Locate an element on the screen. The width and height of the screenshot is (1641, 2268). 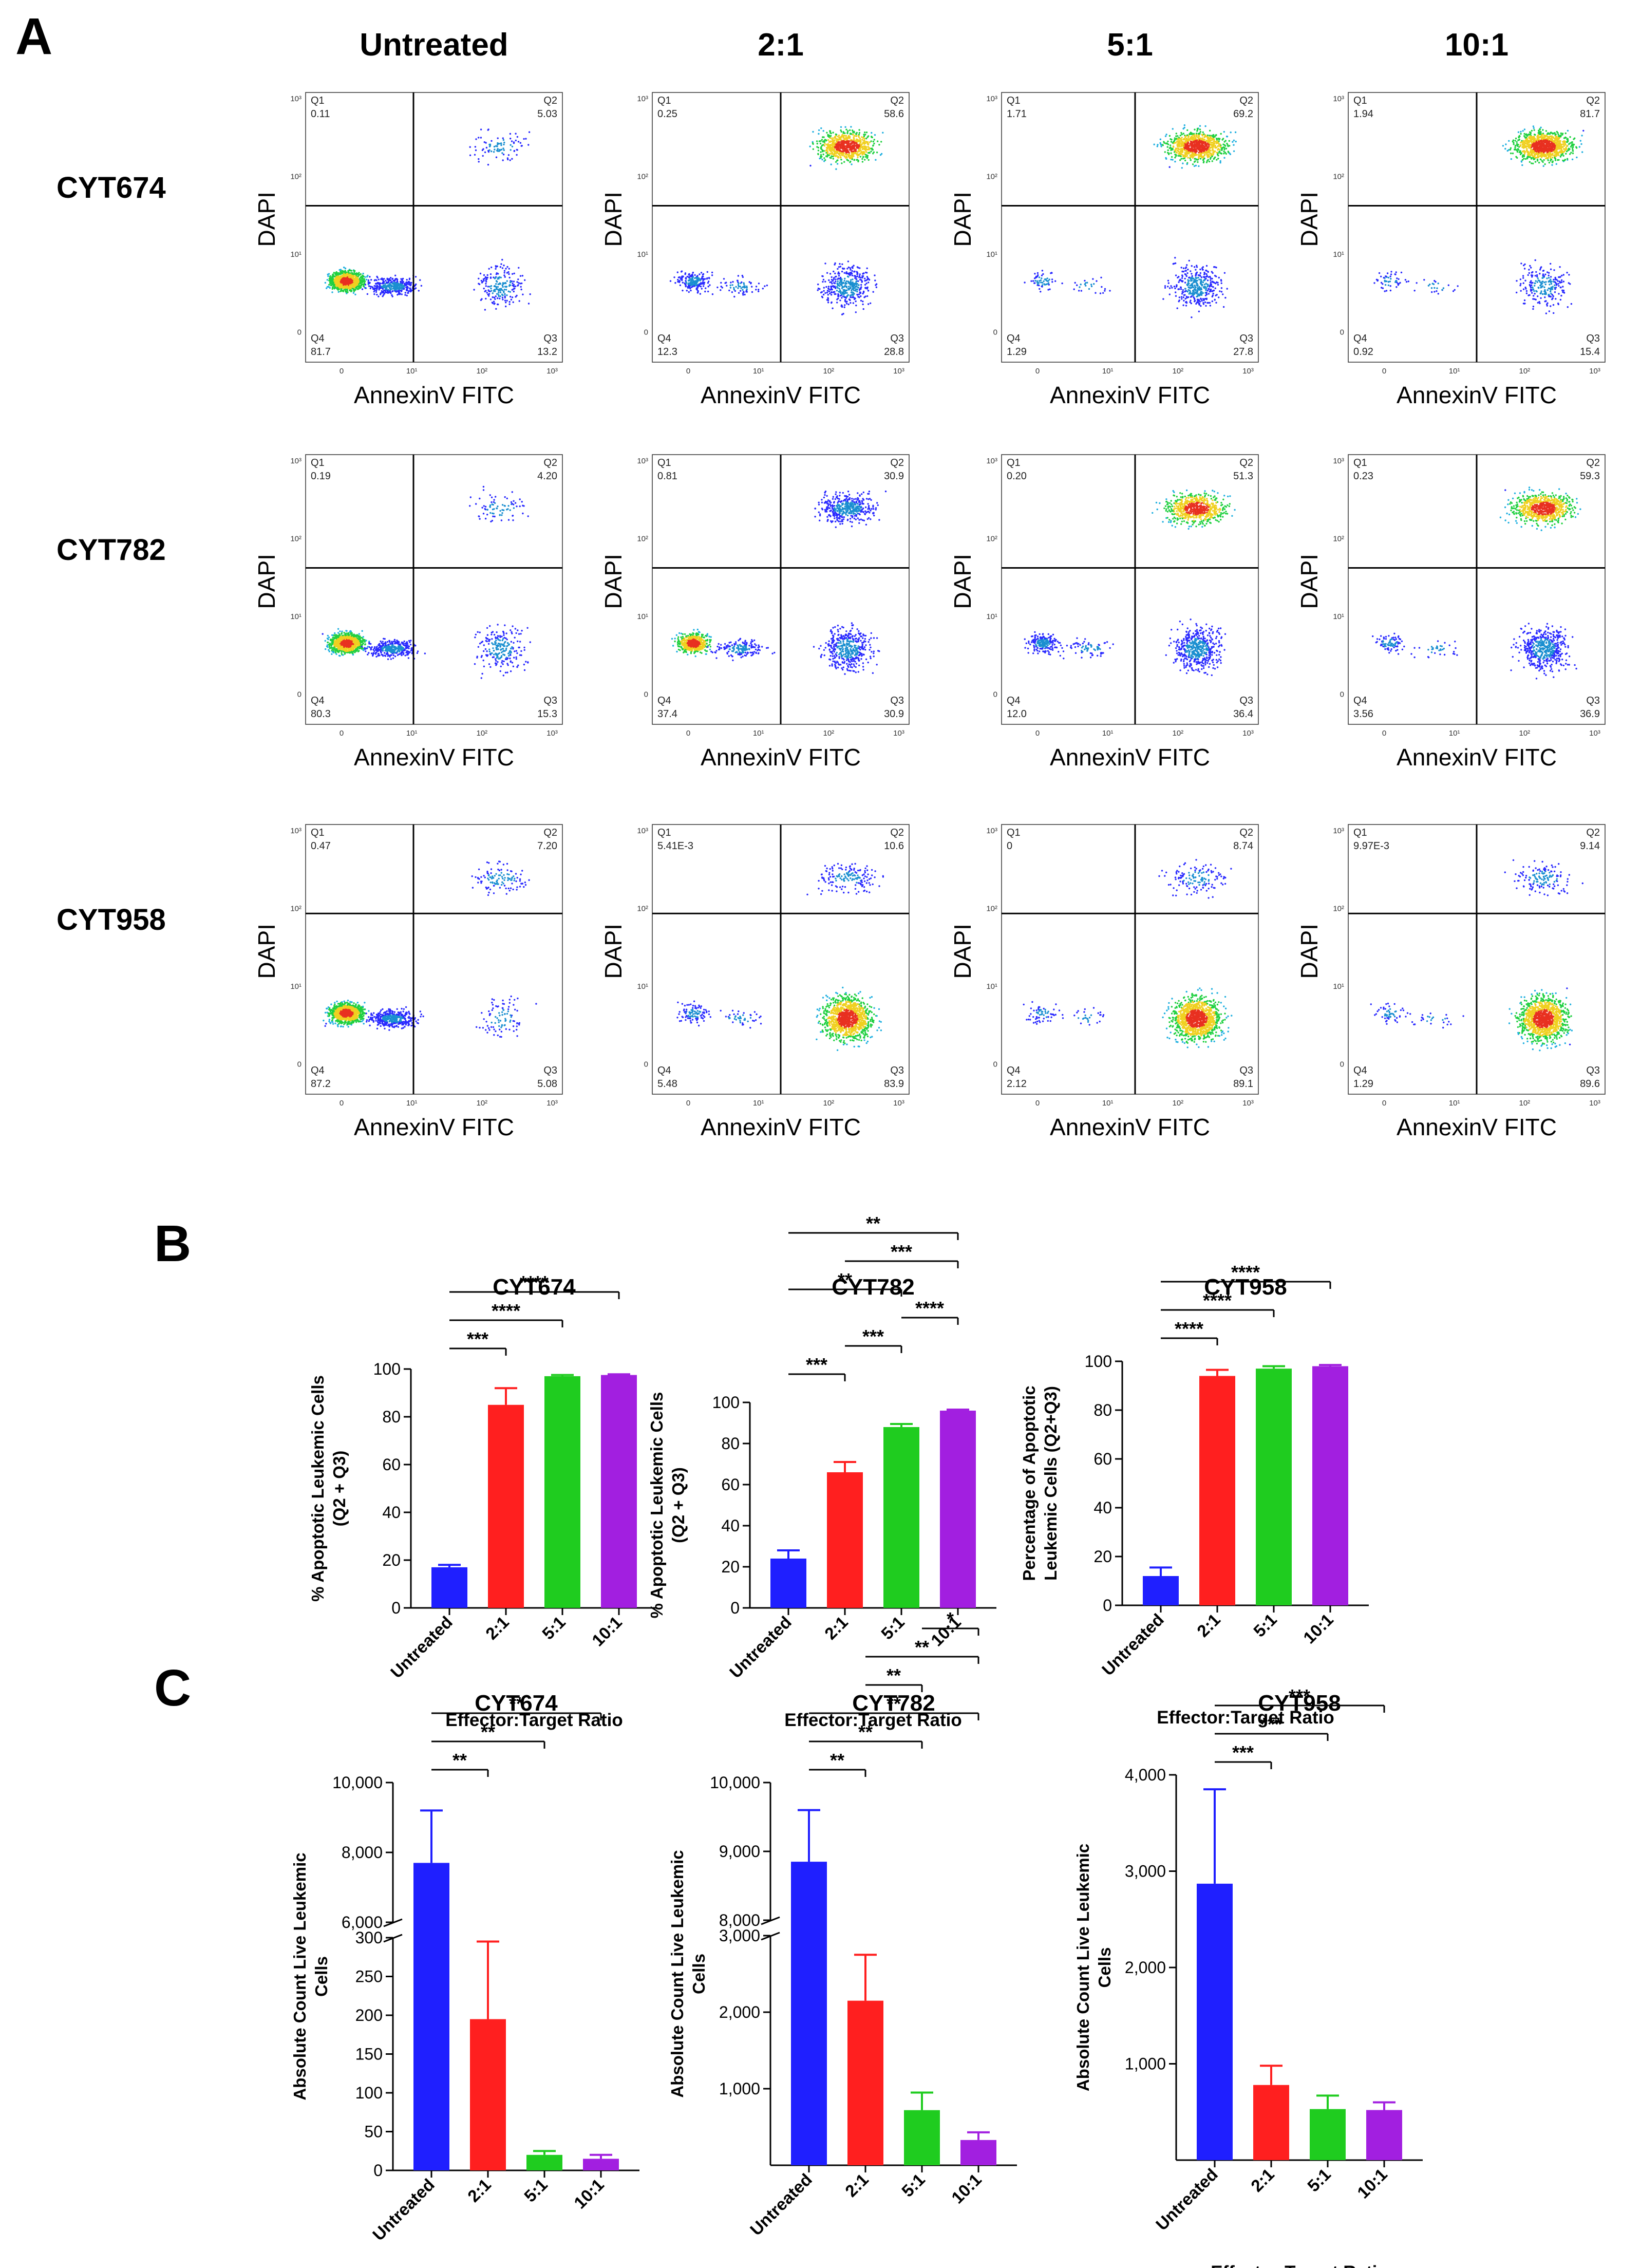
x-axis-label: Effector:Target Ratio is located at coordinates (1245, 1718).